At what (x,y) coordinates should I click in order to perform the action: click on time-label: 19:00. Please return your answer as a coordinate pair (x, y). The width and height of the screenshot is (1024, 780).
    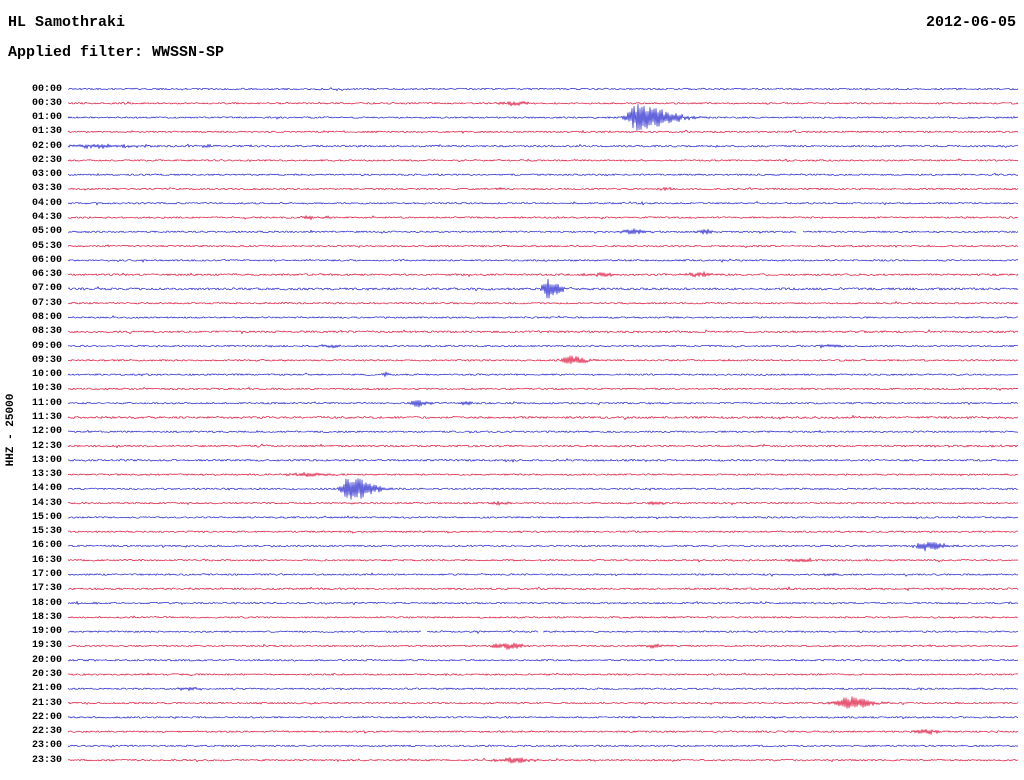
    Looking at the image, I should click on (46, 632).